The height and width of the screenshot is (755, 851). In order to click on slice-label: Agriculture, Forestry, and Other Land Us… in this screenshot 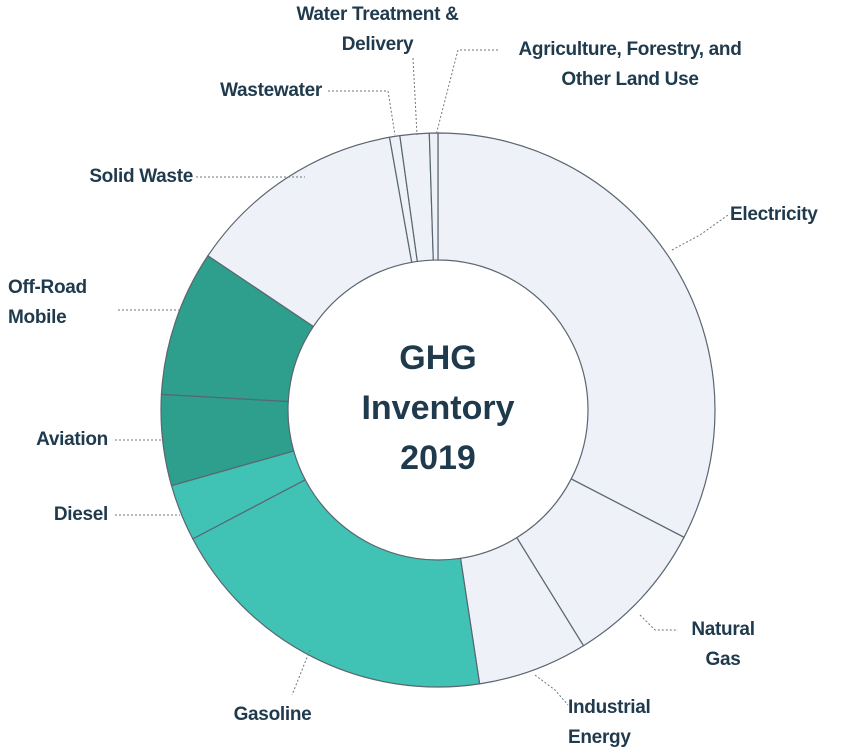, I will do `click(630, 64)`.